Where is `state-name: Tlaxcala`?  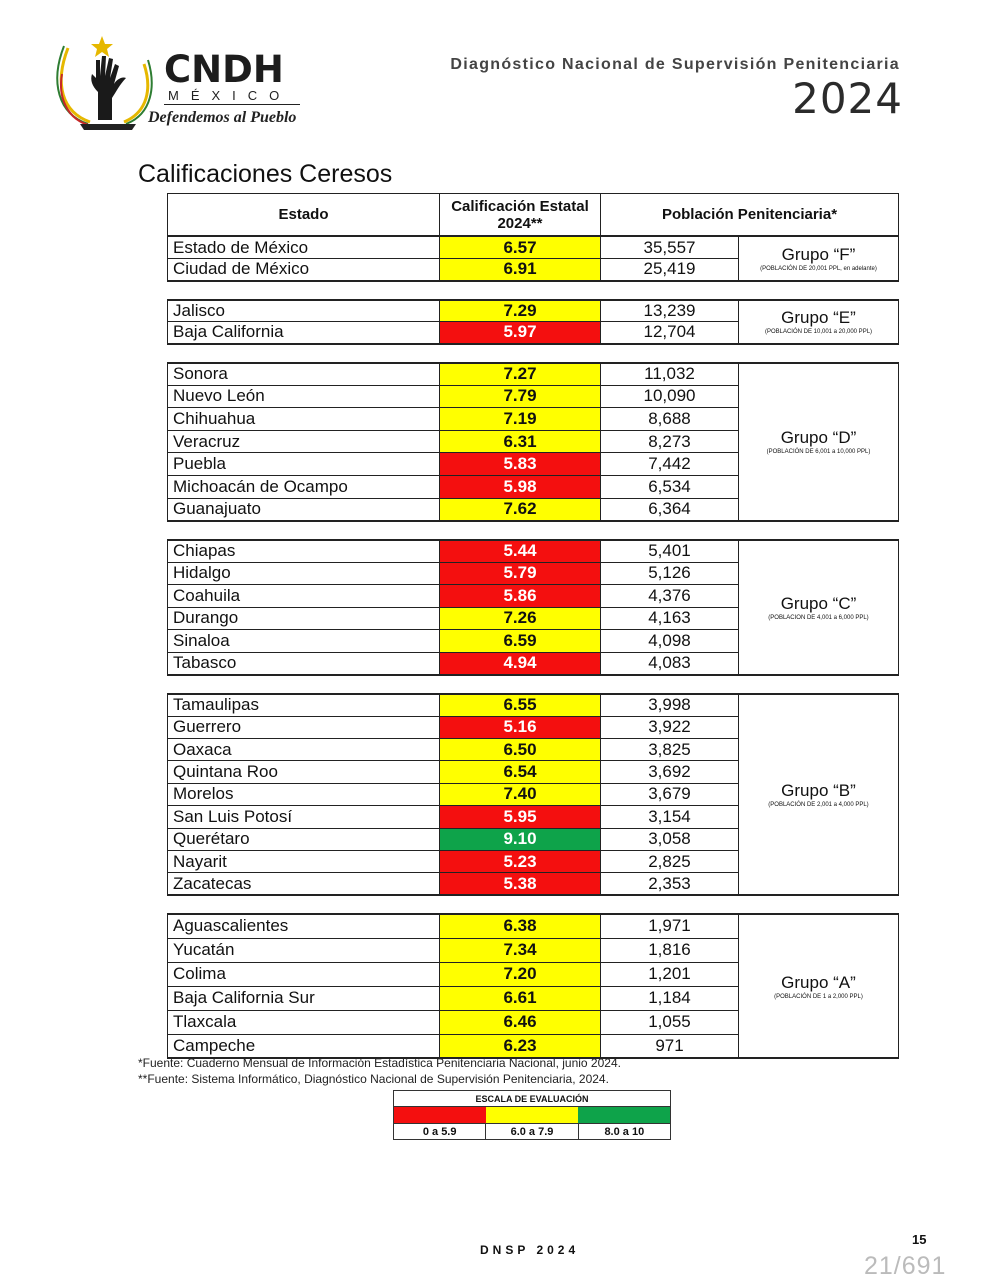
state-name: Tlaxcala is located at coordinates (303, 1022).